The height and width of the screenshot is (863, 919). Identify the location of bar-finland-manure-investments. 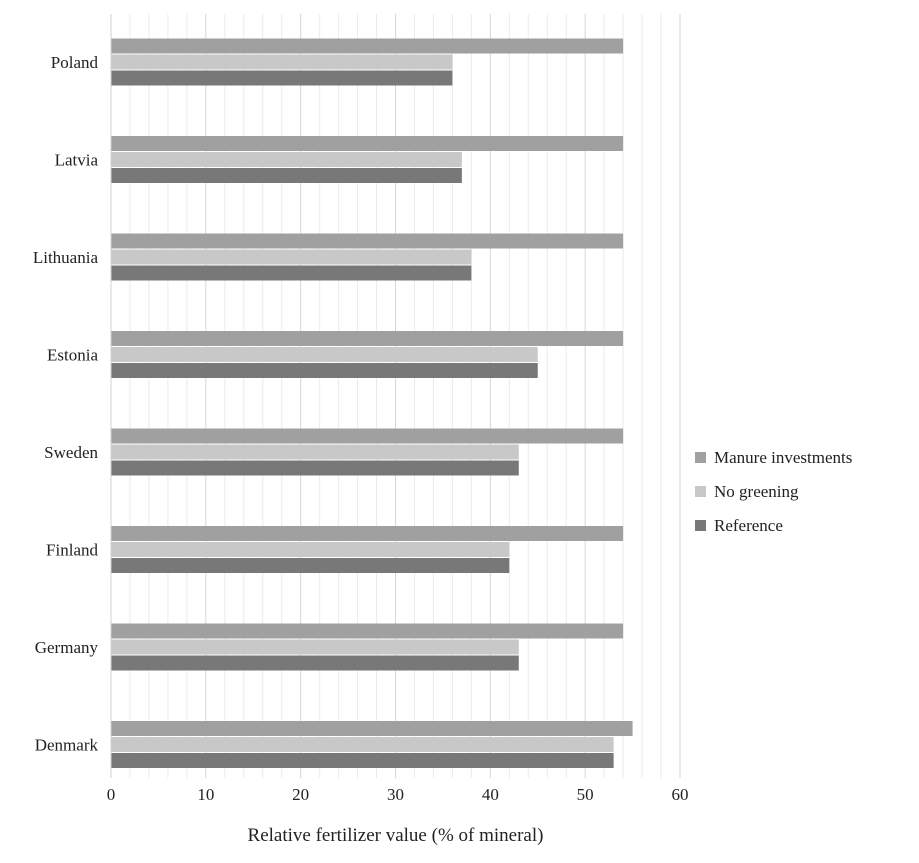
(367, 533).